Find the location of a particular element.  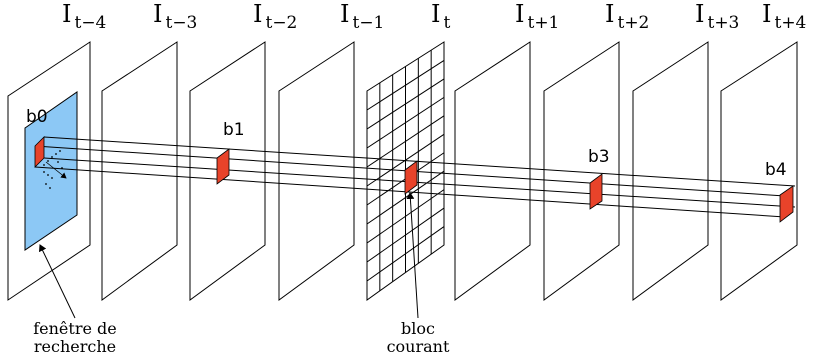

block-b1 is located at coordinates (223, 166).